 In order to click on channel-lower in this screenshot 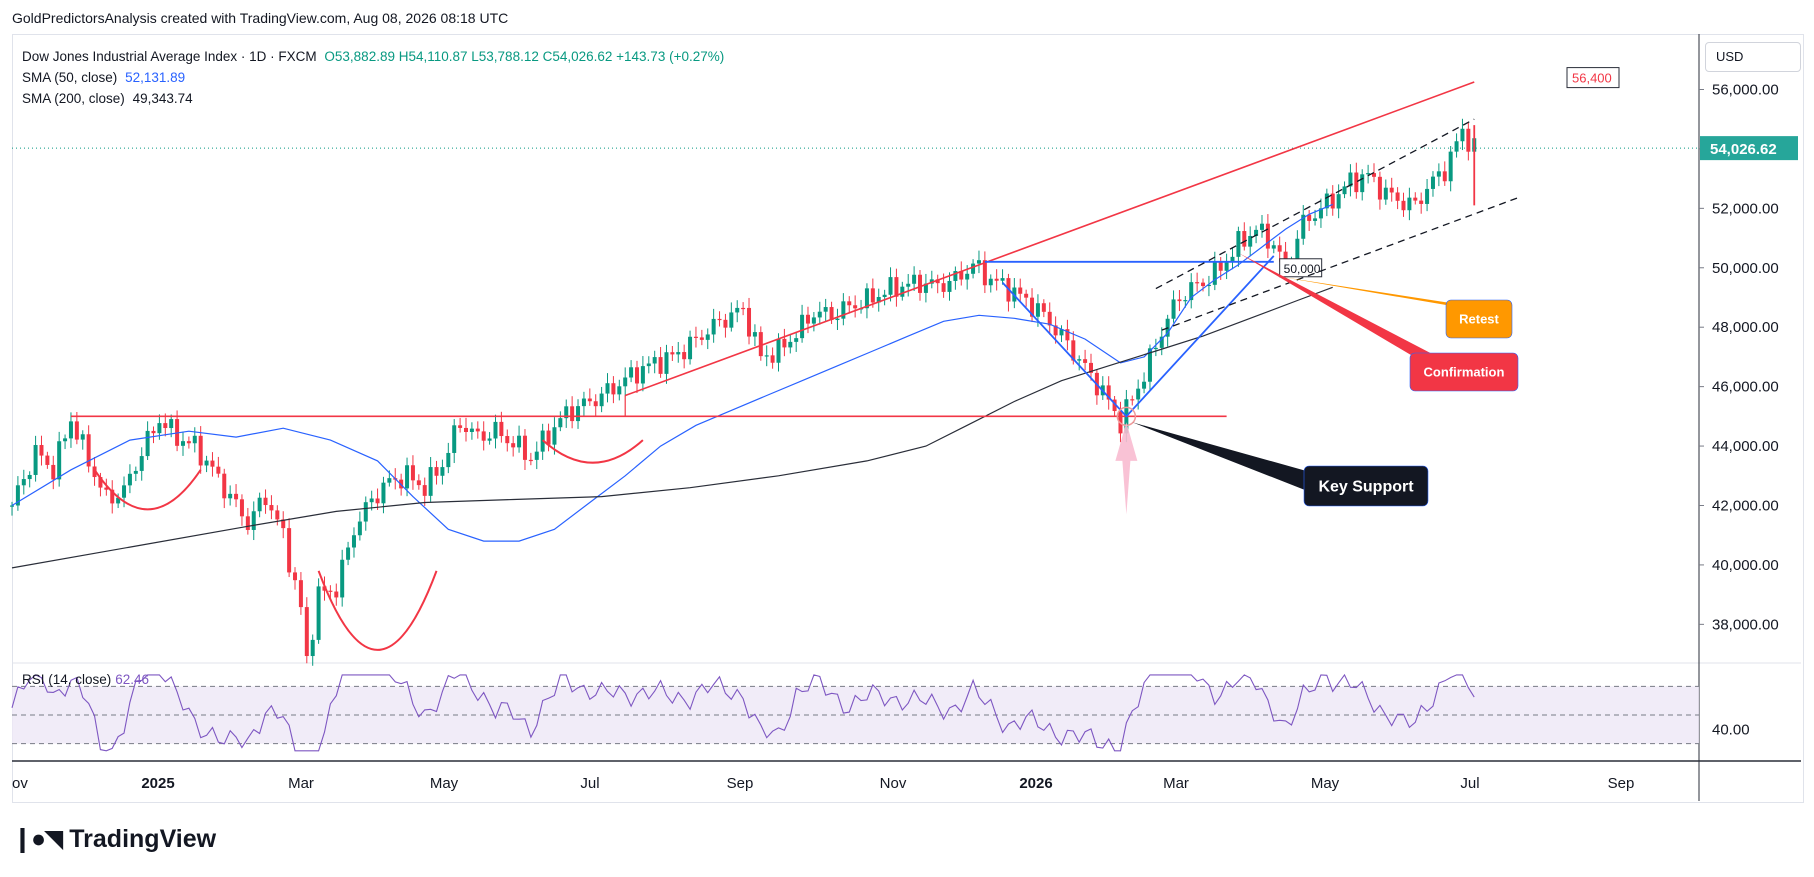, I will do `click(1341, 263)`.